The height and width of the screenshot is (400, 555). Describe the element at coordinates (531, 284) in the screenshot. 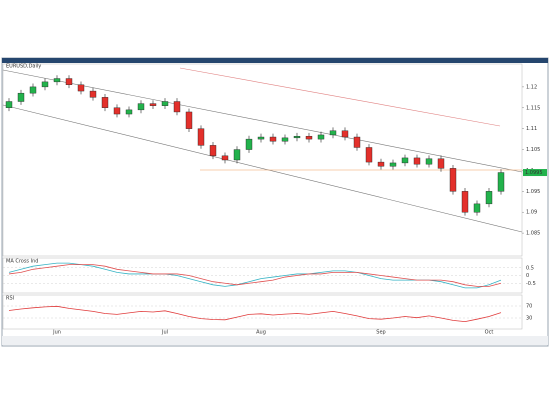

I see `y-tick-label: -0.5` at that location.